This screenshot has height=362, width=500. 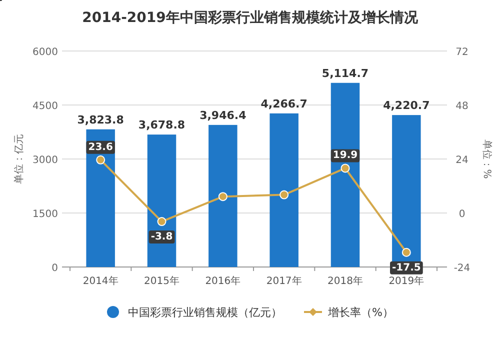 What do you see at coordinates (250, 17) in the screenshot?
I see `chart-title: 2014-2019年中国彩票行业销售规模统计及增长情况` at bounding box center [250, 17].